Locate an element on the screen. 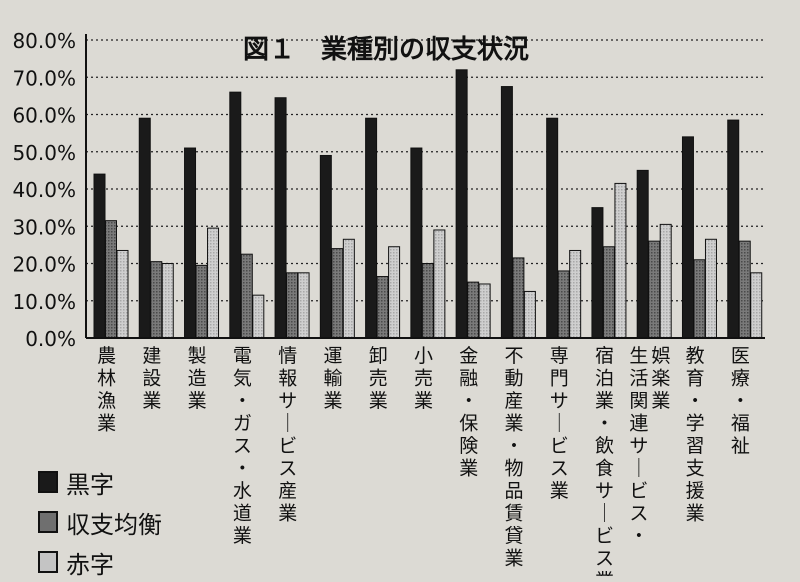 The image size is (800, 582). category-label-text: 専門サ｜ビス業 is located at coordinates (559, 423).